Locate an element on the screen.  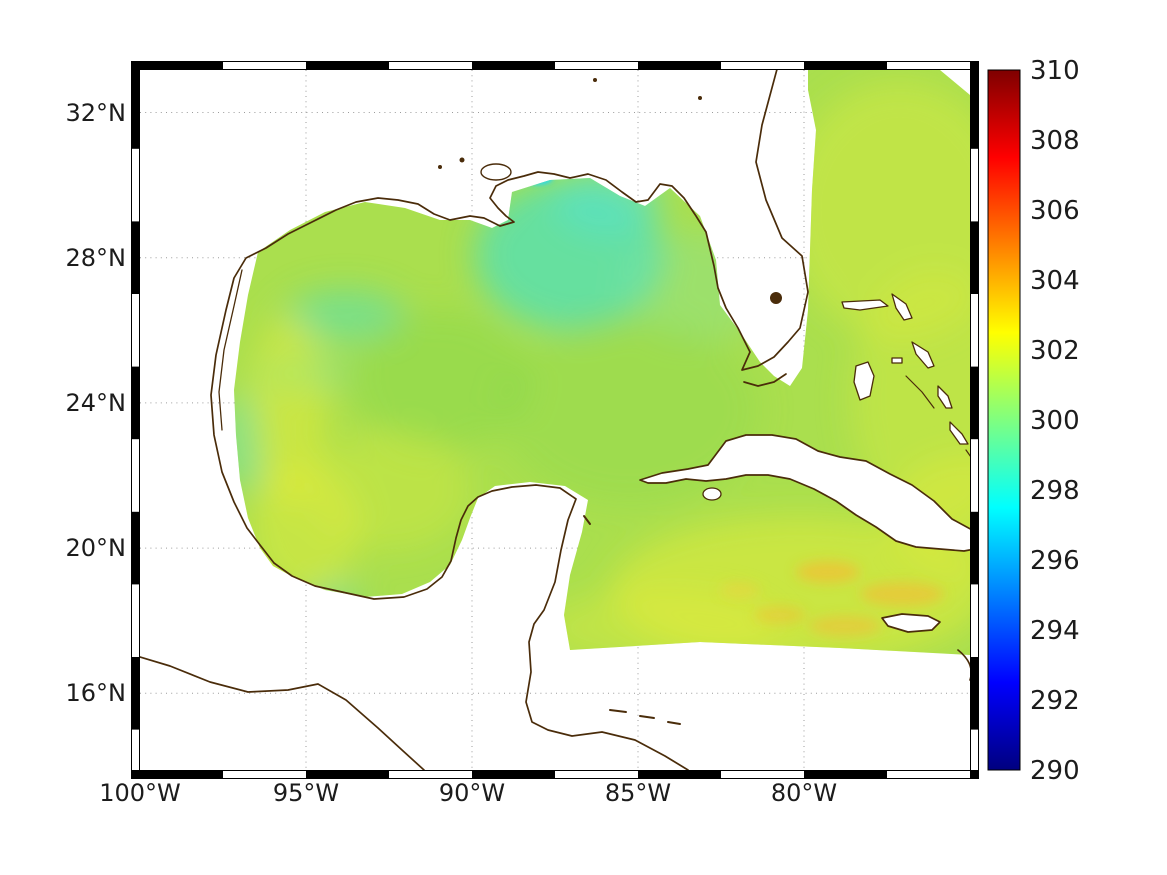
lake-pontchartrain is located at coordinates (496, 172).